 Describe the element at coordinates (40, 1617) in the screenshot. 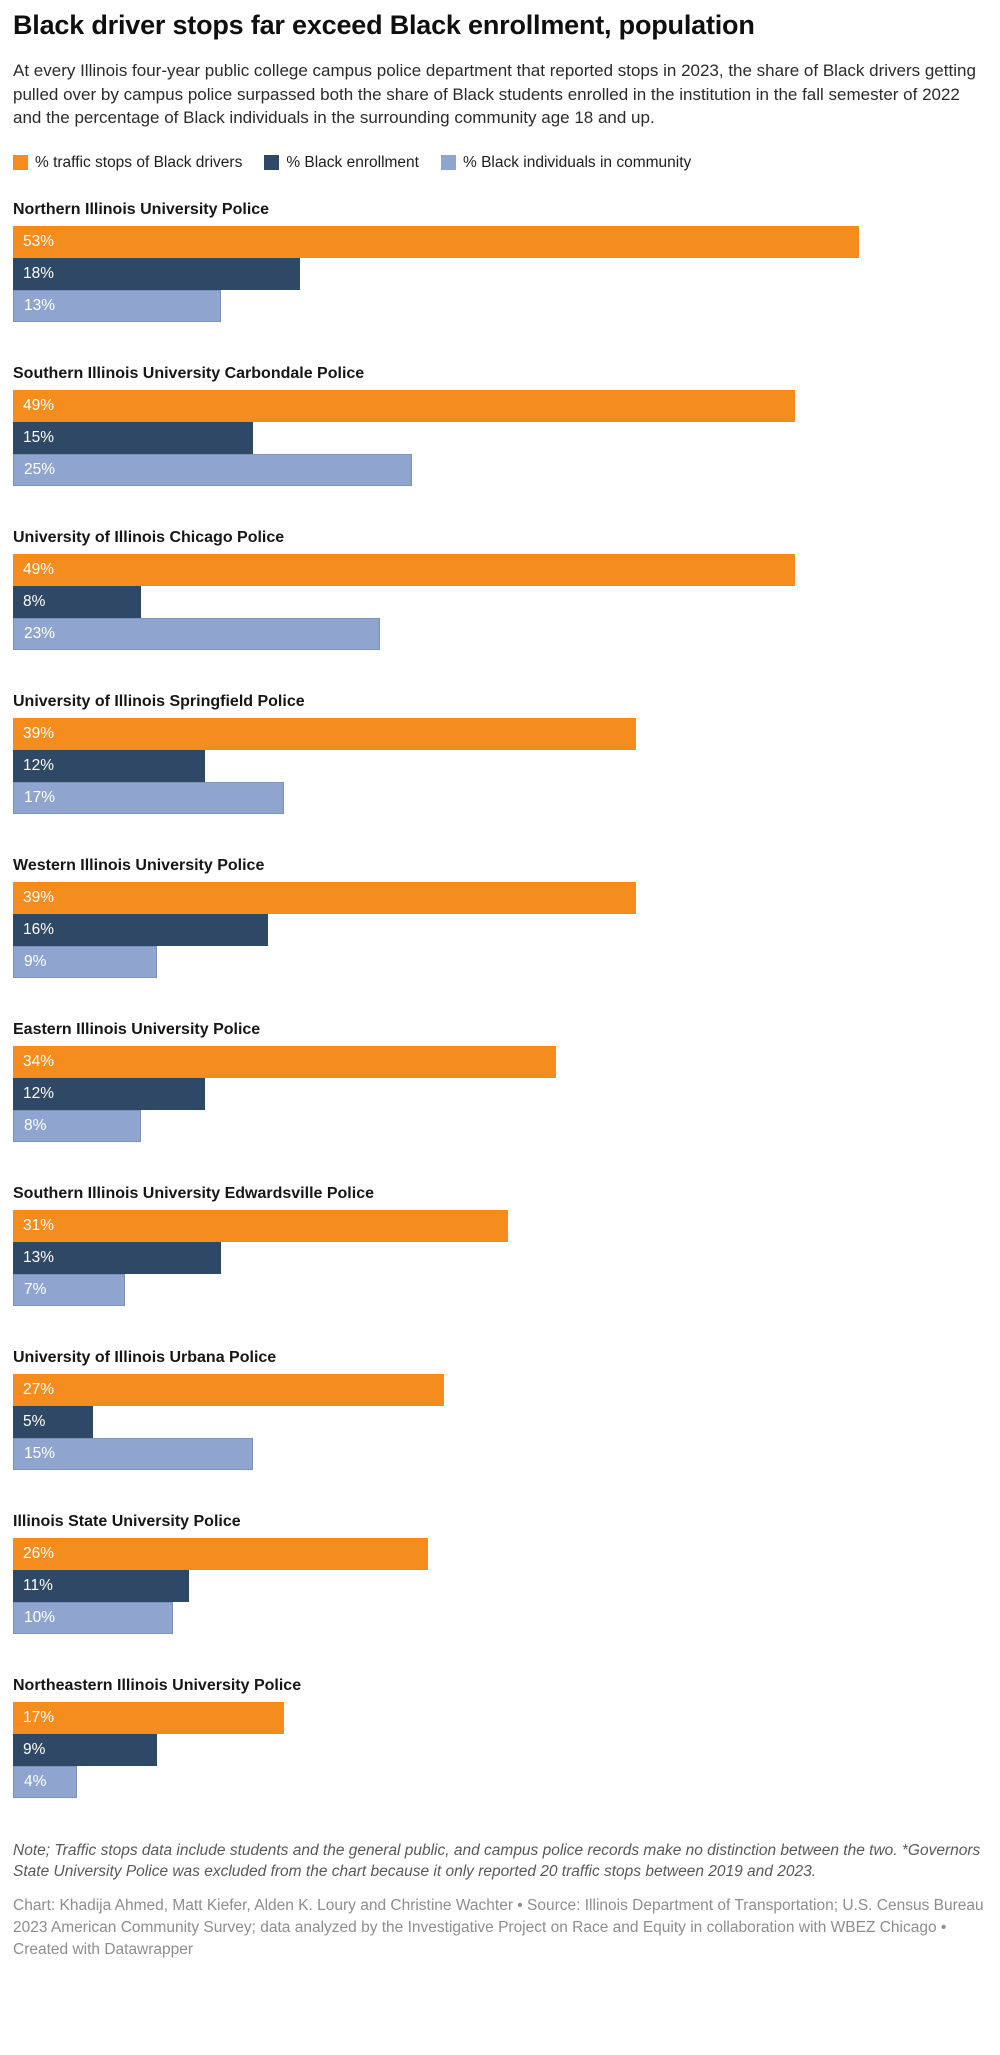

I see `bar-value-label: 10%` at that location.